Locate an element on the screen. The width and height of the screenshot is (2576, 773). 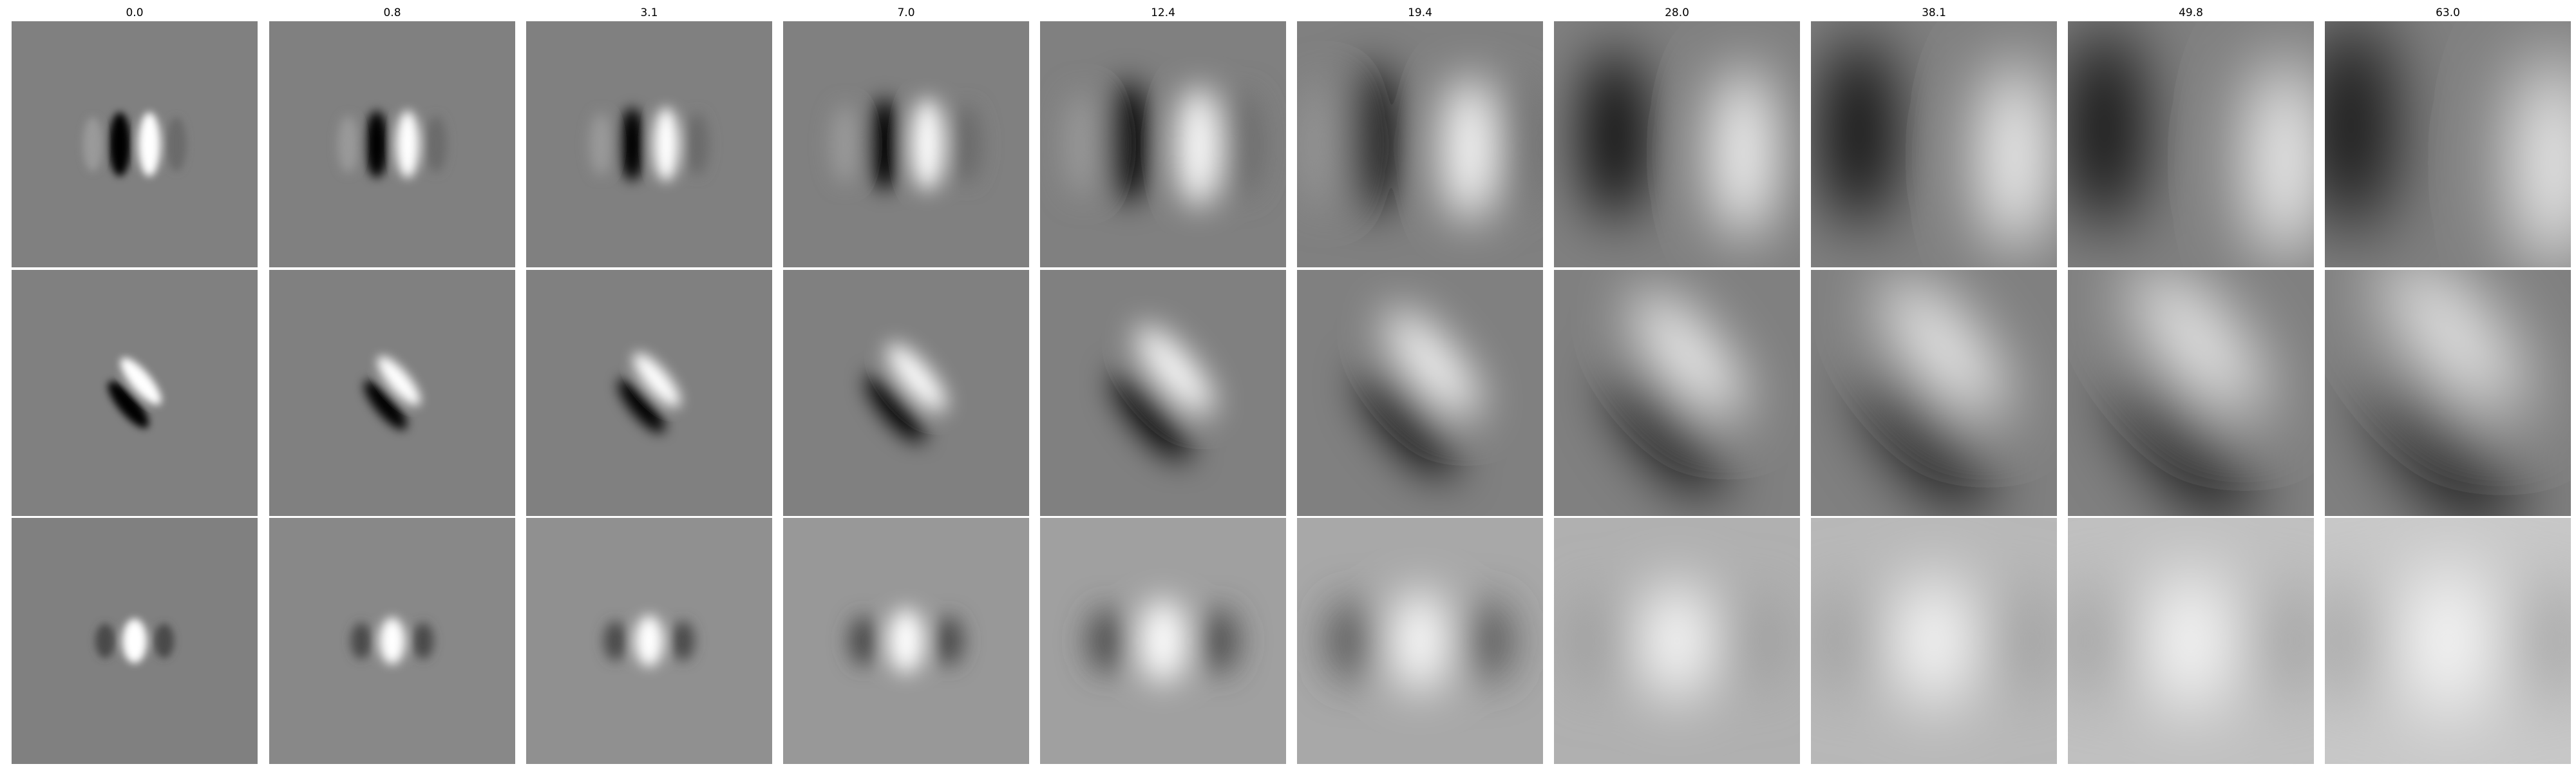
column-title: 0.8 is located at coordinates (392, 12).